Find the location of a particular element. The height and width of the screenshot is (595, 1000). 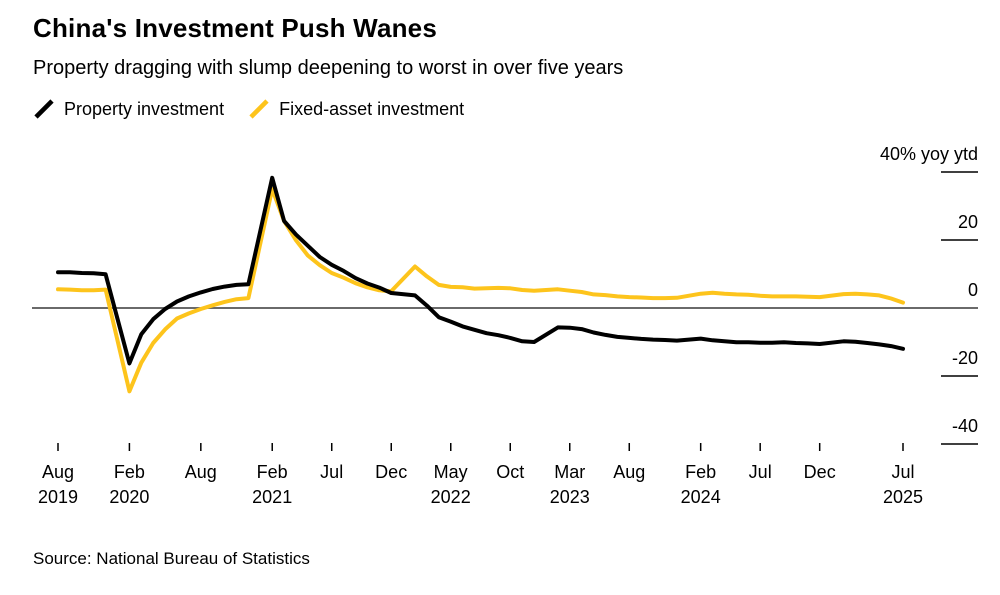

legend-label: Fixed-asset investment is located at coordinates (372, 108).